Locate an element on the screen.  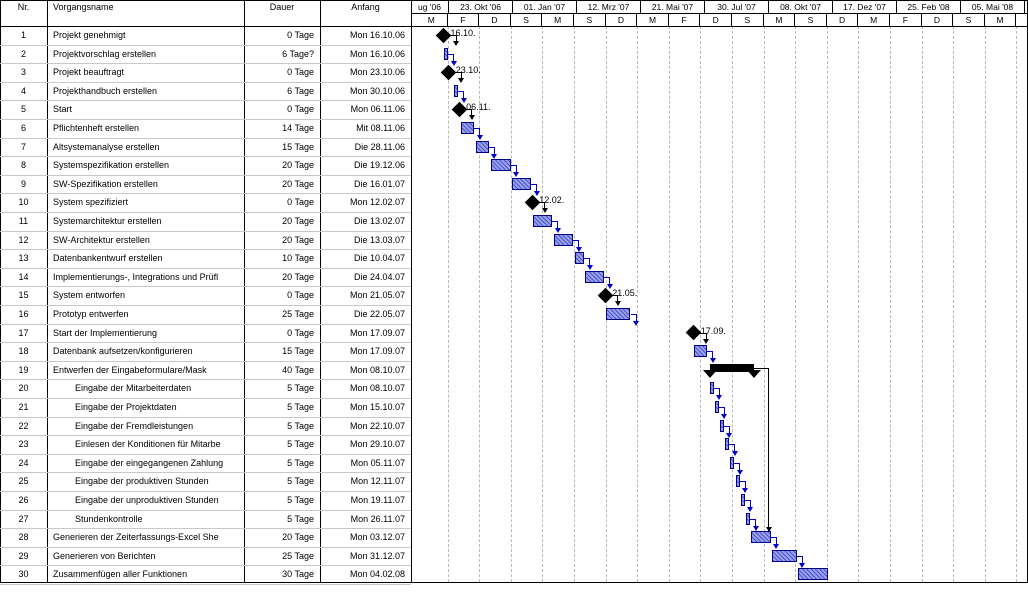
task-duration: 30 Tage is located at coordinates (298, 574).